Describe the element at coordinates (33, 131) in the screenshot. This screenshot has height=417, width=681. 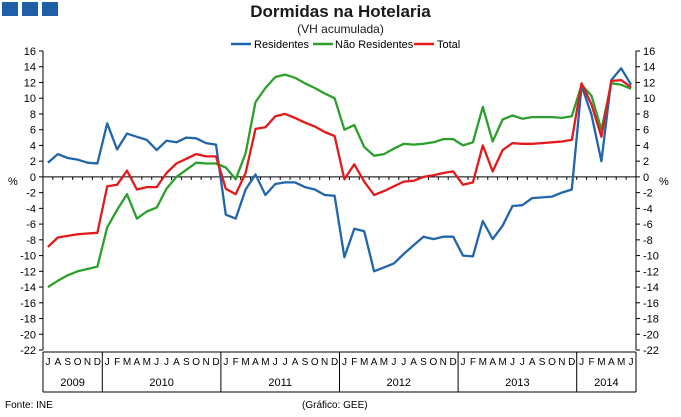
I see `y-tick-label-left: 6` at that location.